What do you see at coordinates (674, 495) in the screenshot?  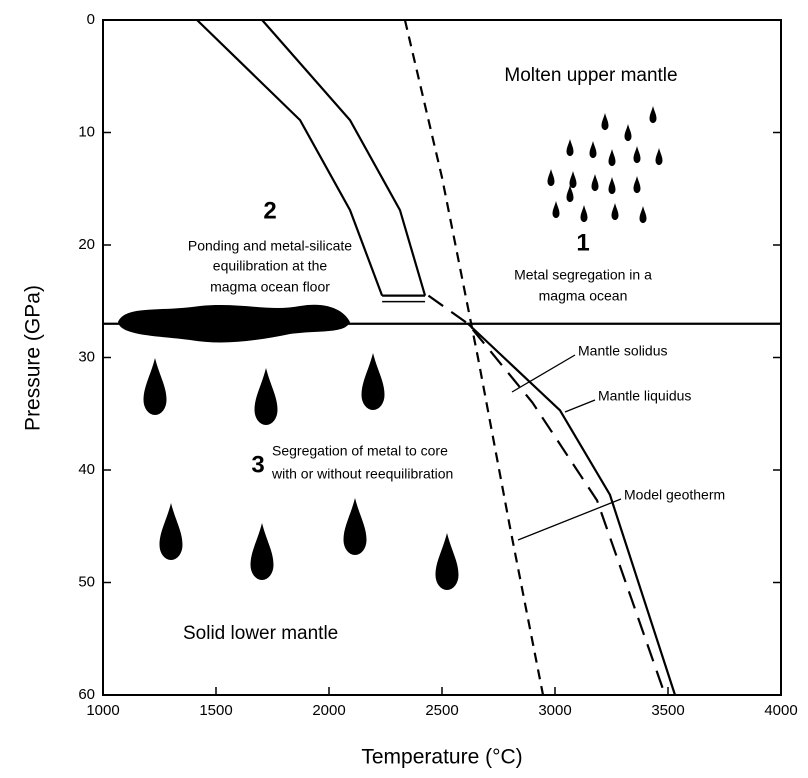 I see `series-label: Model geotherm` at bounding box center [674, 495].